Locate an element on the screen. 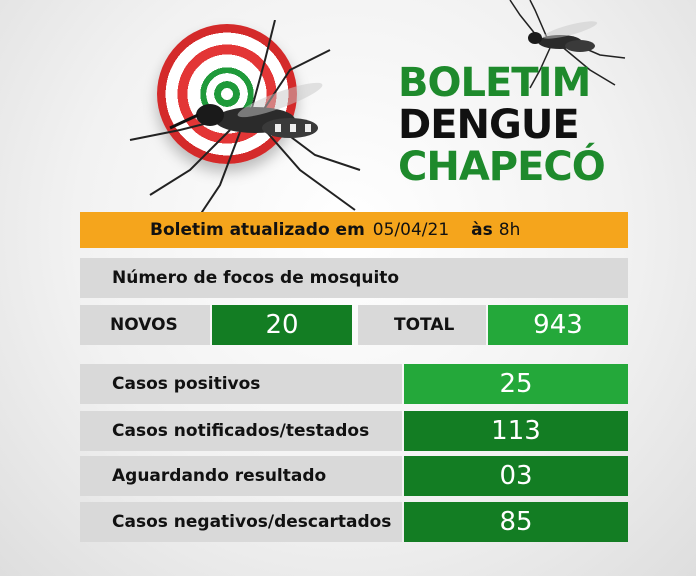  update-at-label: às is located at coordinates (482, 230).